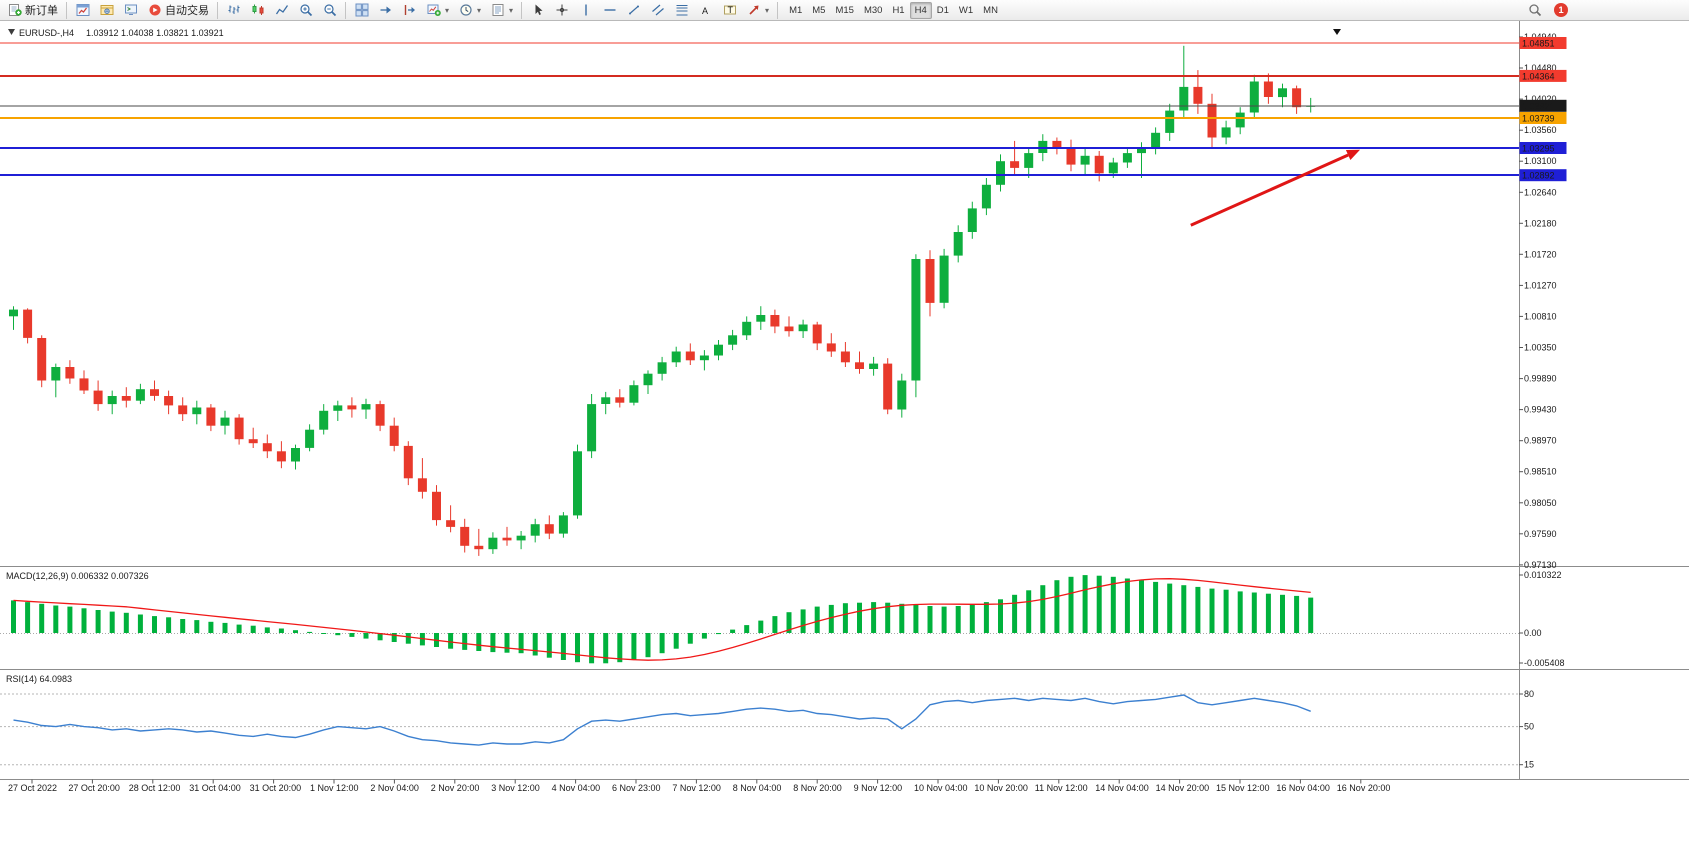 The image size is (1689, 863). What do you see at coordinates (898, 10) in the screenshot?
I see `timeframe-h1-button: H1` at bounding box center [898, 10].